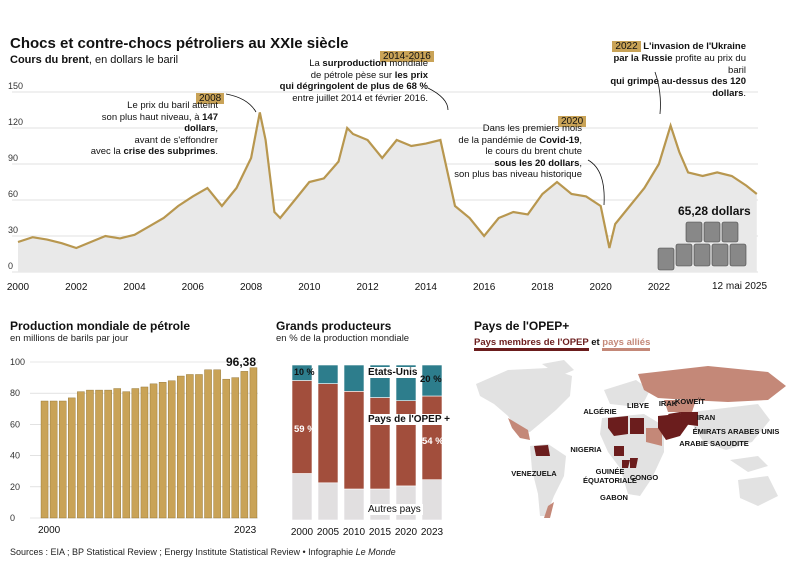  I want to click on production-ytick-label: 0, so click(12, 518).